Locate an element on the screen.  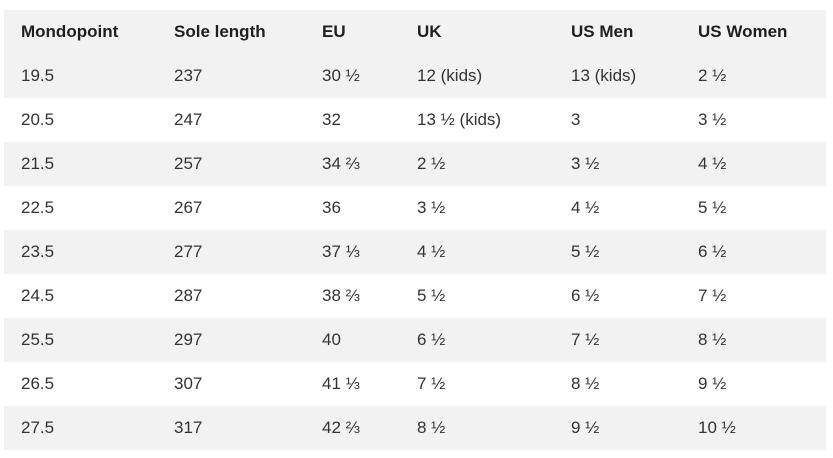
cell-us-men: 3 is located at coordinates (617, 120).